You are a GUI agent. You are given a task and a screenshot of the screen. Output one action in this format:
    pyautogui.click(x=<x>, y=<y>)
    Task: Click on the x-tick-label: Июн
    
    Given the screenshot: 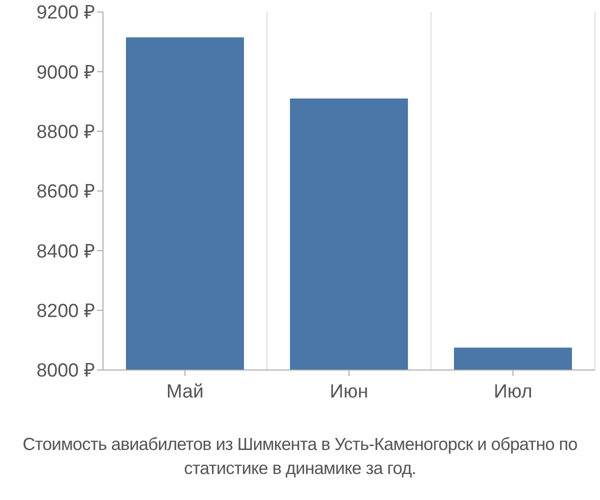 What is the action you would take?
    pyautogui.click(x=349, y=391)
    